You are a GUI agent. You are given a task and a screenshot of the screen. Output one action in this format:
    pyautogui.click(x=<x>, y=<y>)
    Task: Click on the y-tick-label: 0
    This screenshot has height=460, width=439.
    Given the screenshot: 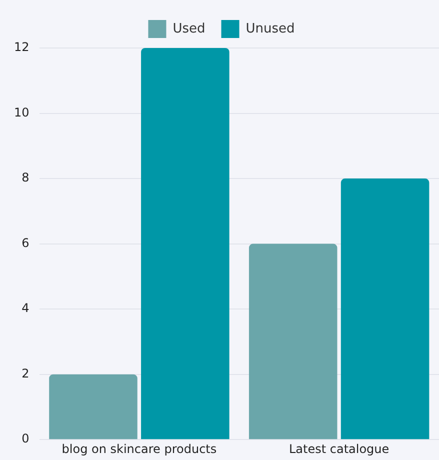 What is the action you would take?
    pyautogui.click(x=26, y=439)
    